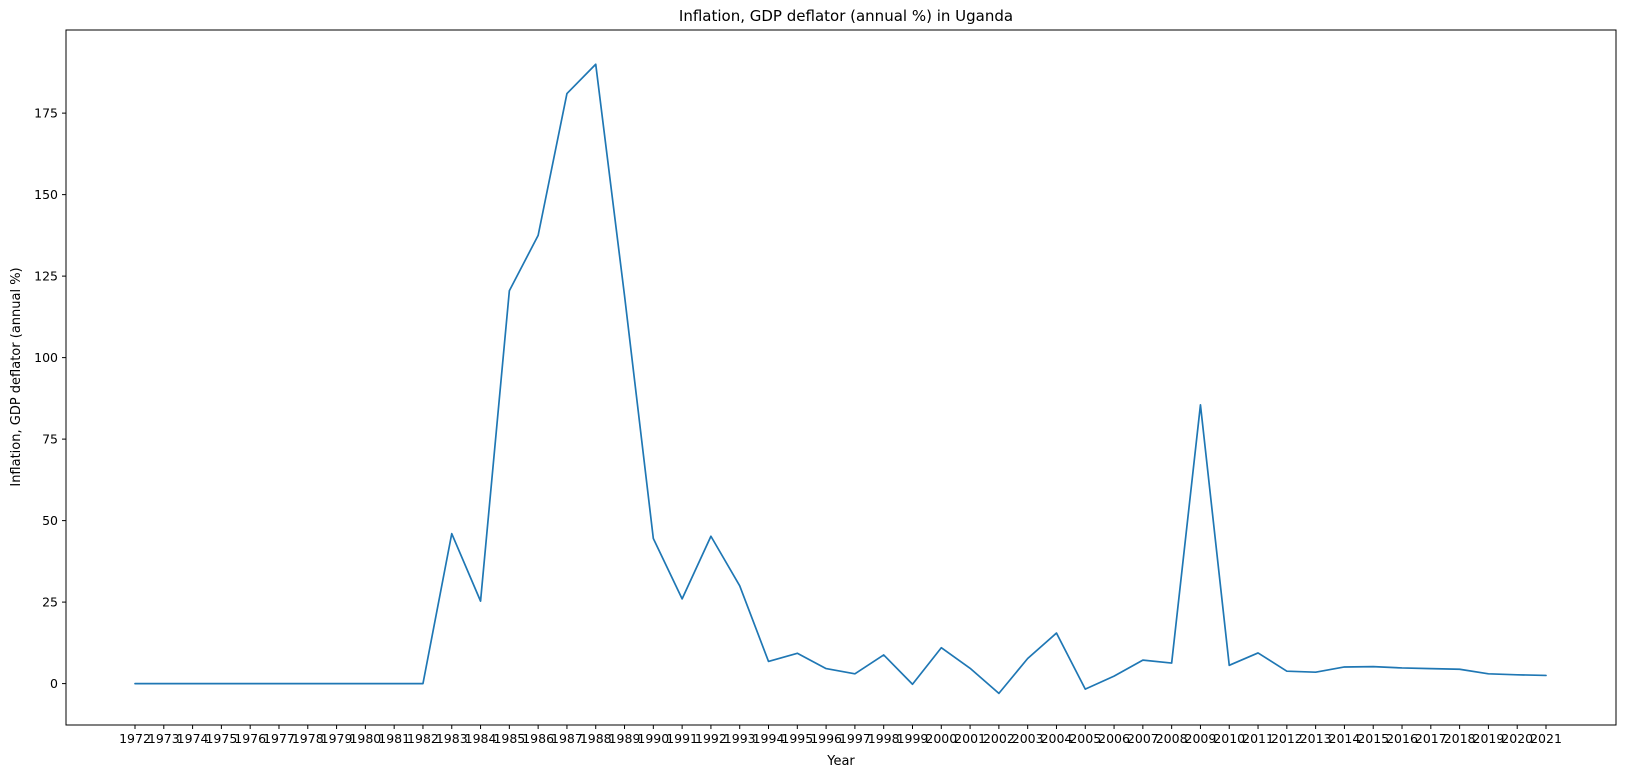  What do you see at coordinates (365, 738) in the screenshot?
I see `x-tick-label: 1980` at bounding box center [365, 738].